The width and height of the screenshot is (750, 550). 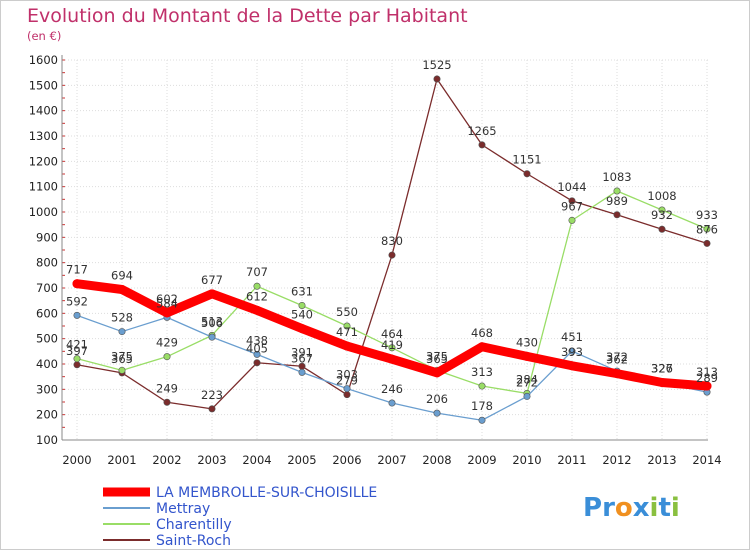 I want to click on x-tick-label: 2010, so click(x=526, y=460).